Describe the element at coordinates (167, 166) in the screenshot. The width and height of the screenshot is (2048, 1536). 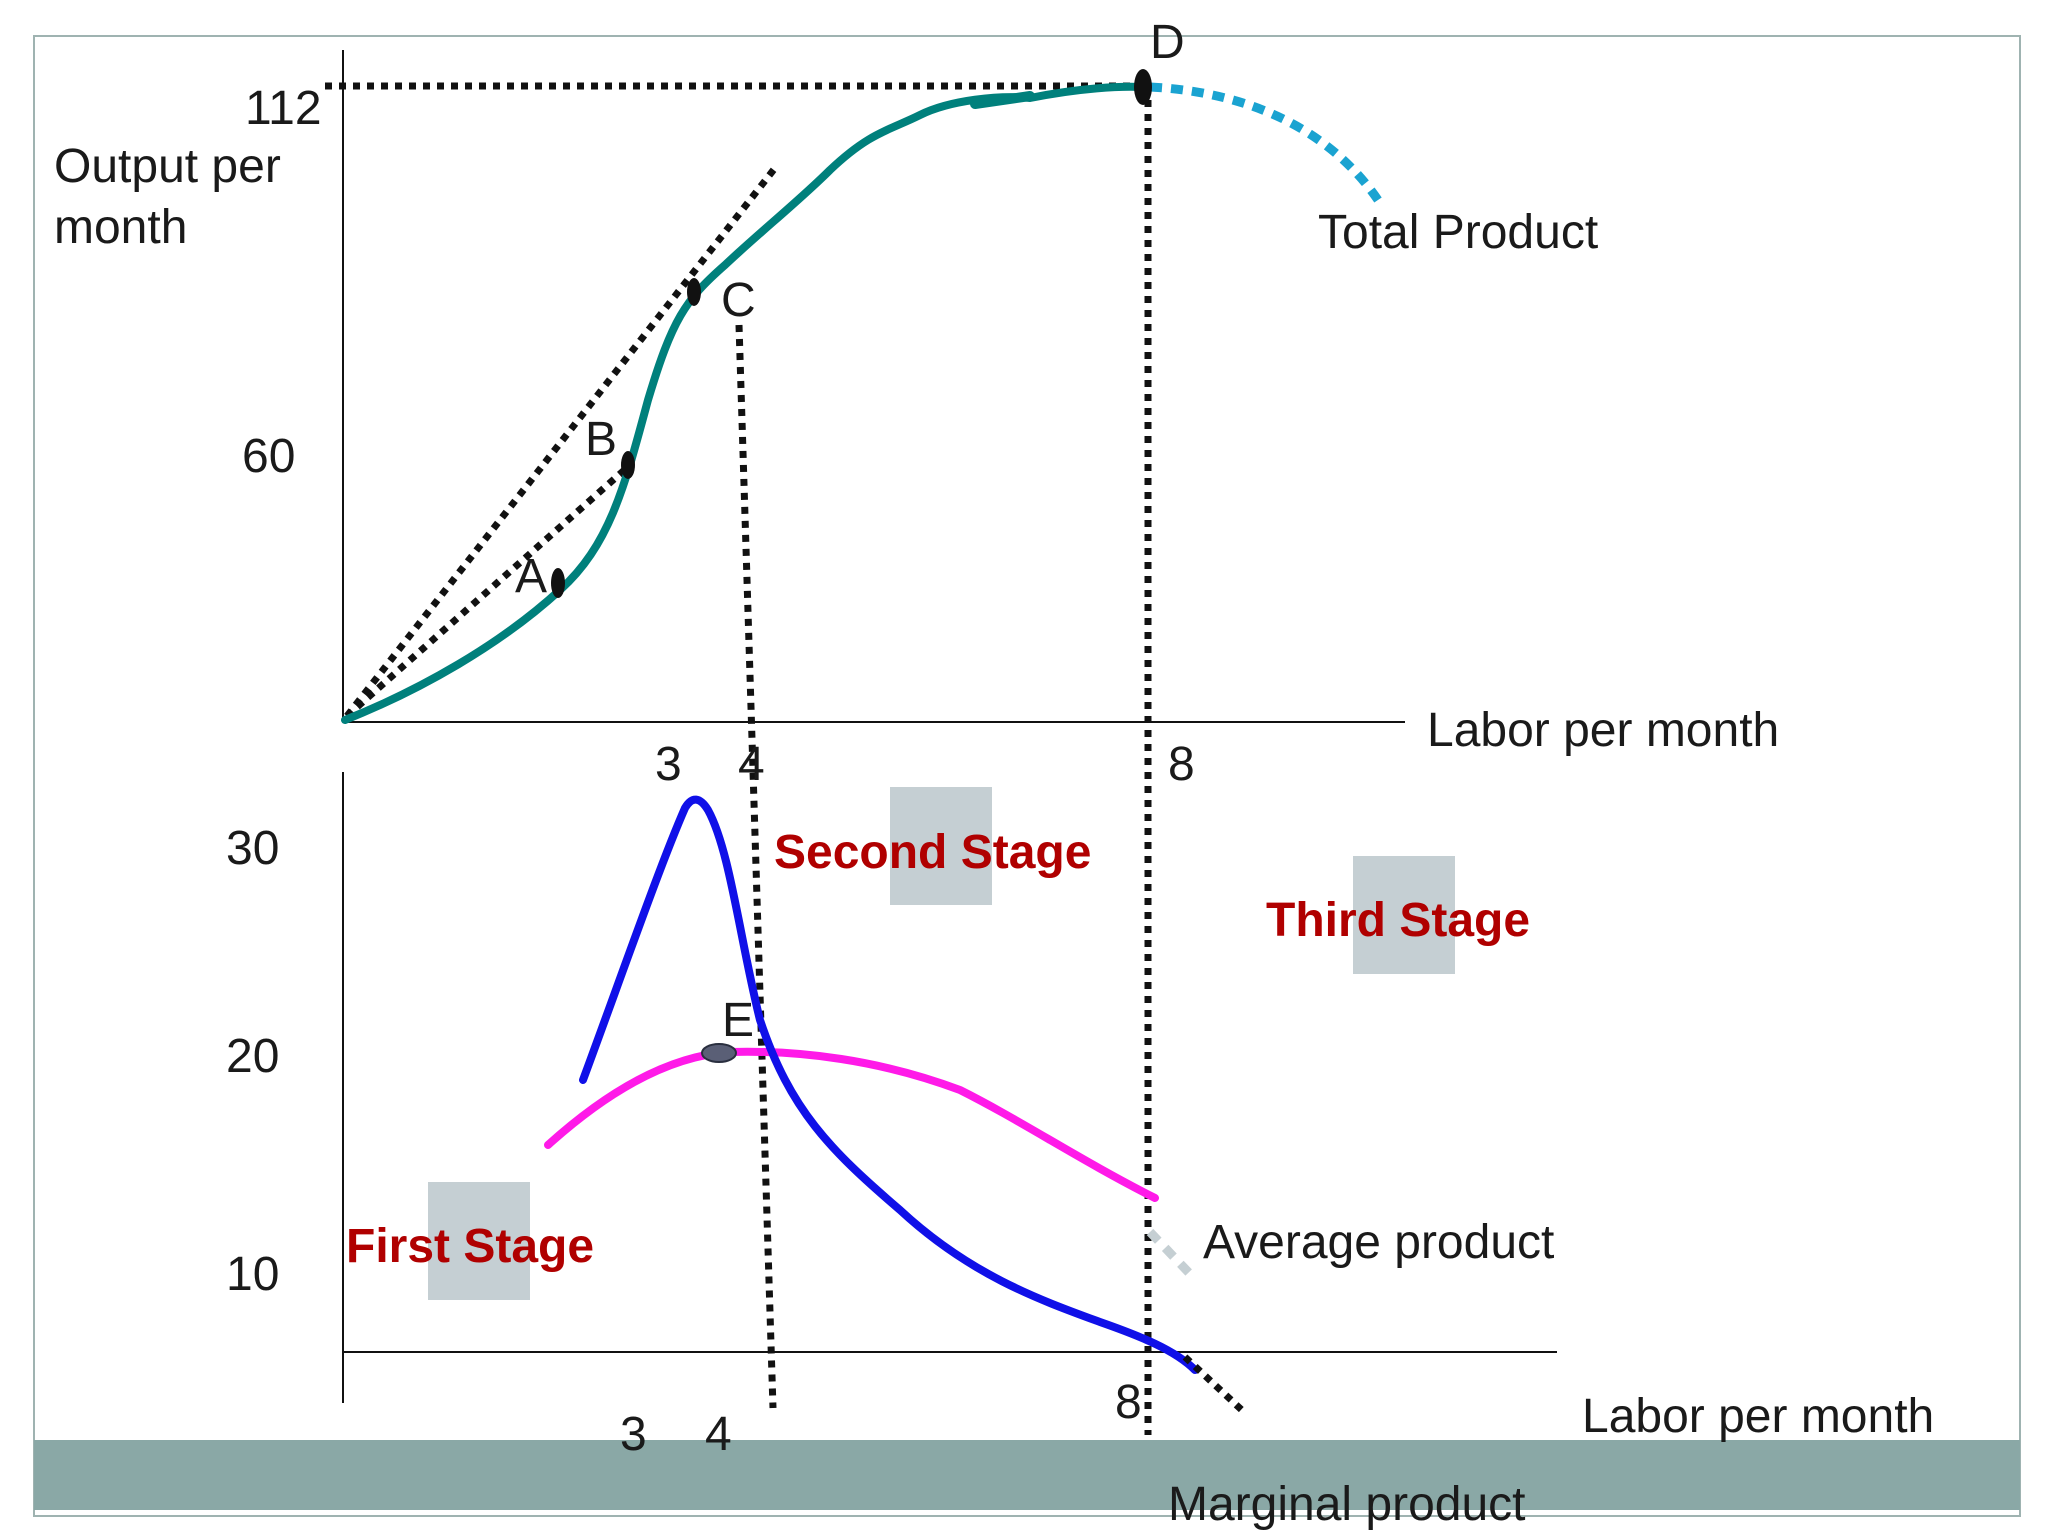
I see `top-y-label-line1: Output per` at that location.